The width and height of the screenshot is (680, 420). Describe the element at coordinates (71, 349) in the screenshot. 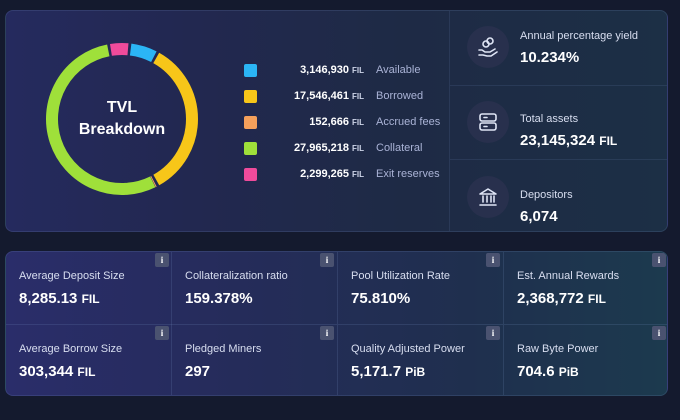

I see `metric-label: Average Borrow Size` at that location.